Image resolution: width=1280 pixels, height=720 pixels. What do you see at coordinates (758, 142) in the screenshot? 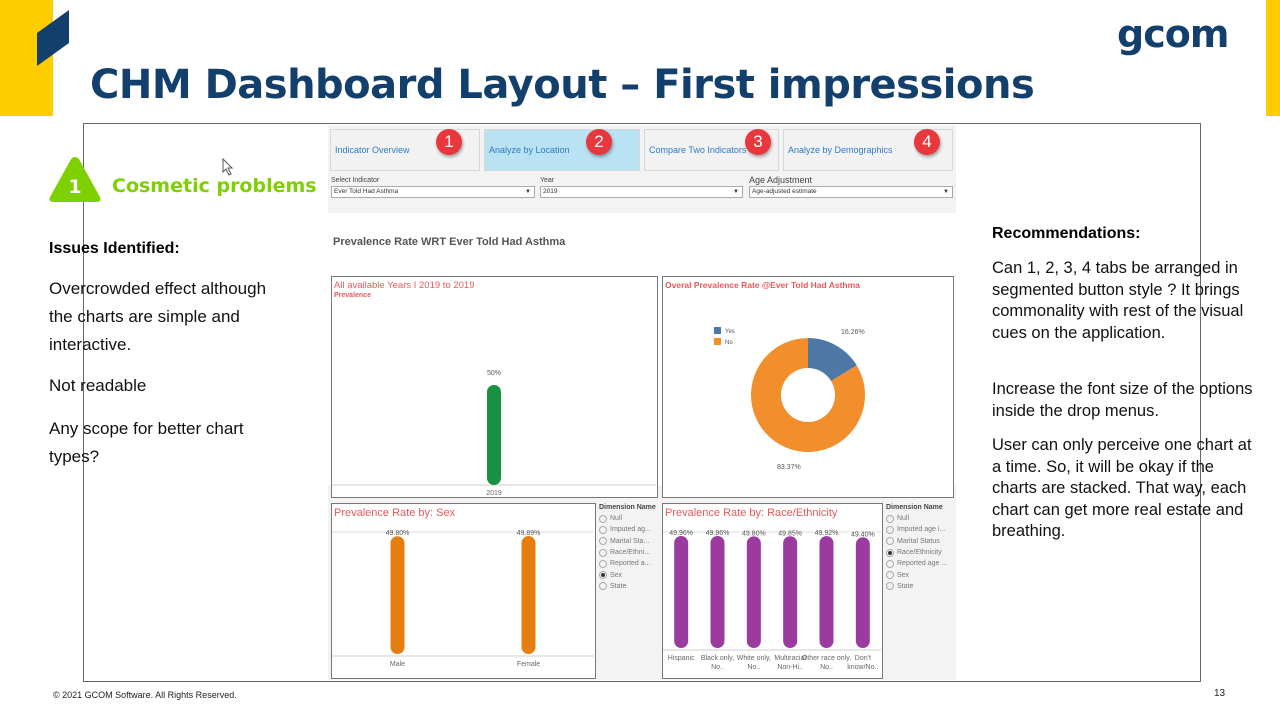
I see `badge-3: 3` at bounding box center [758, 142].